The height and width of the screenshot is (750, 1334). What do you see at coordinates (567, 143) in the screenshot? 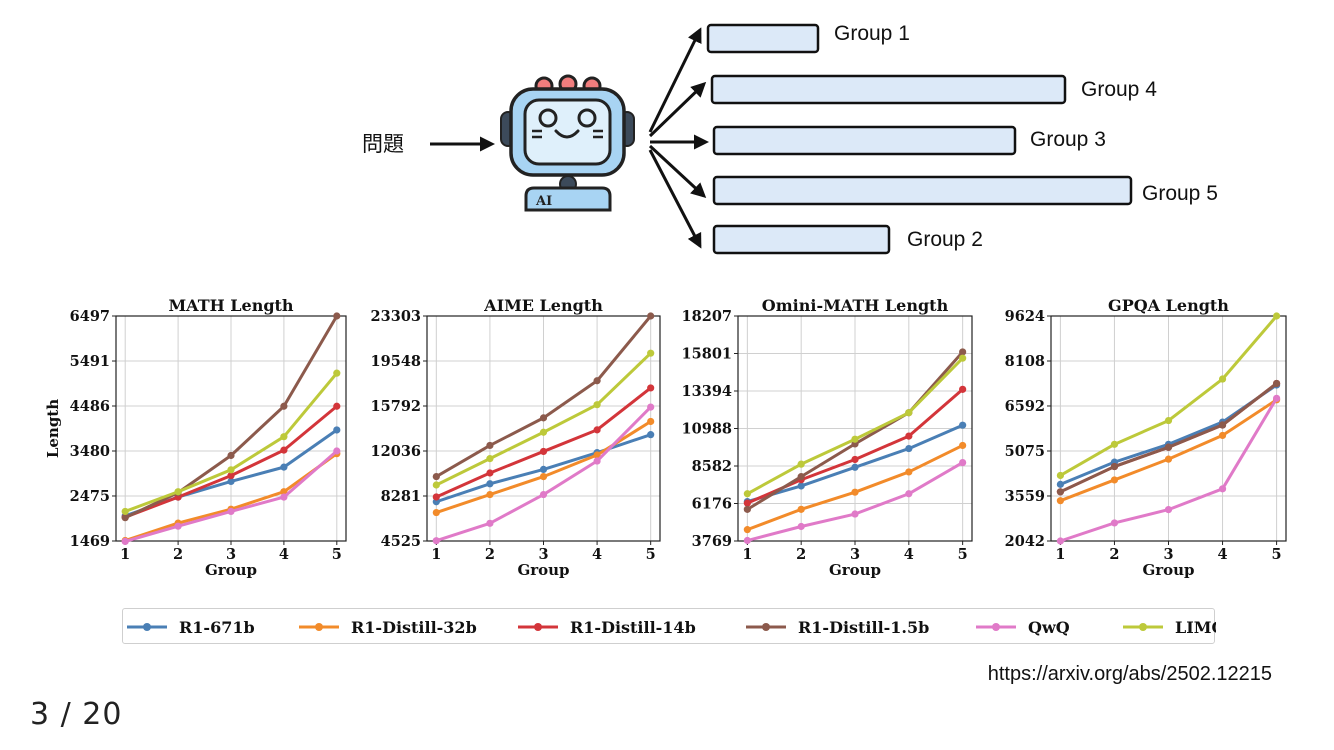
I see `robot-icon: AI` at bounding box center [567, 143].